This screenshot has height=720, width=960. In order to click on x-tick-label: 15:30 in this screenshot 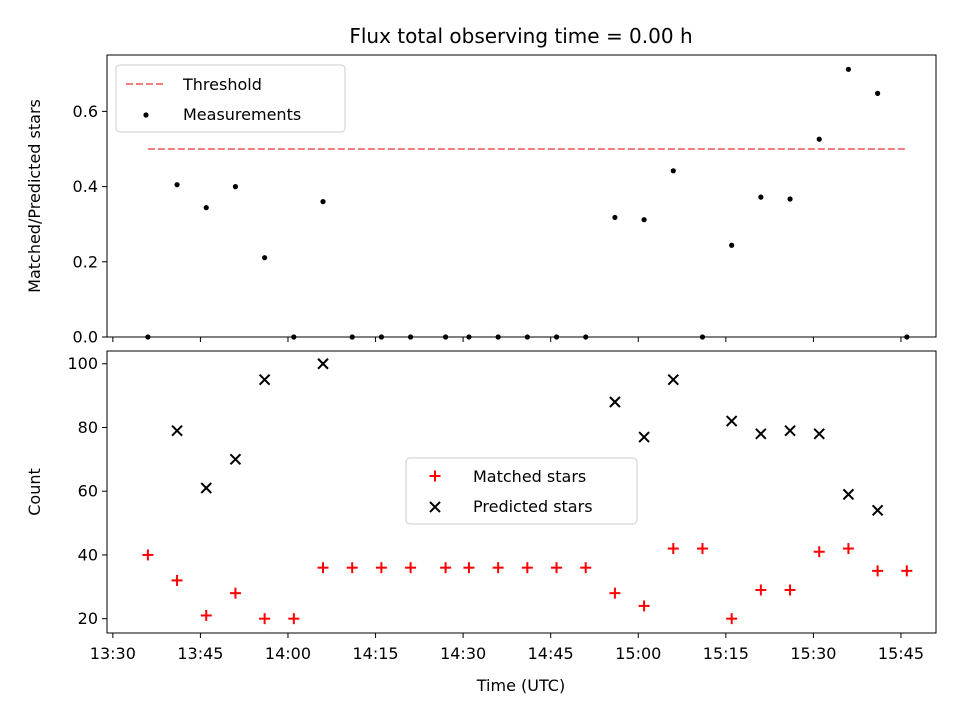, I will do `click(813, 653)`.